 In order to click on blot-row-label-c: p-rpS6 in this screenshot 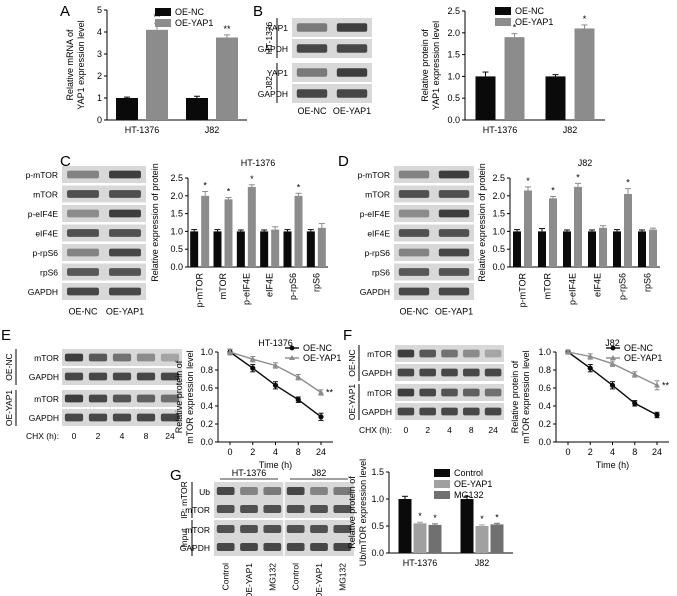, I will do `click(45, 253)`.